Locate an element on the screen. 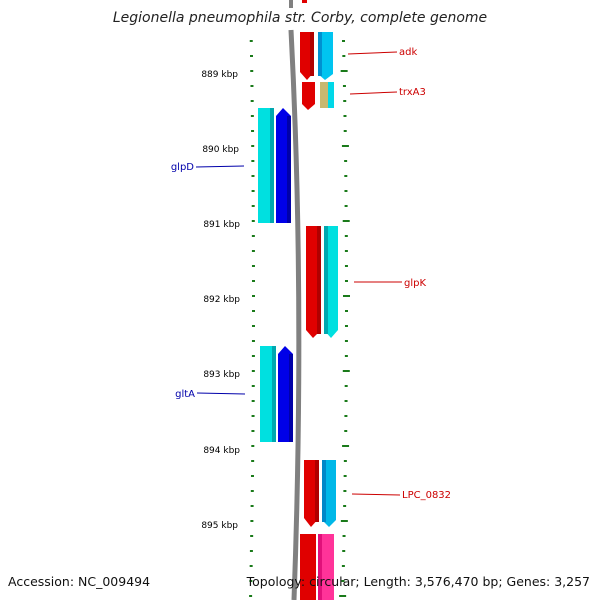  reverse-strand-features is located at coordinates (275, 275).